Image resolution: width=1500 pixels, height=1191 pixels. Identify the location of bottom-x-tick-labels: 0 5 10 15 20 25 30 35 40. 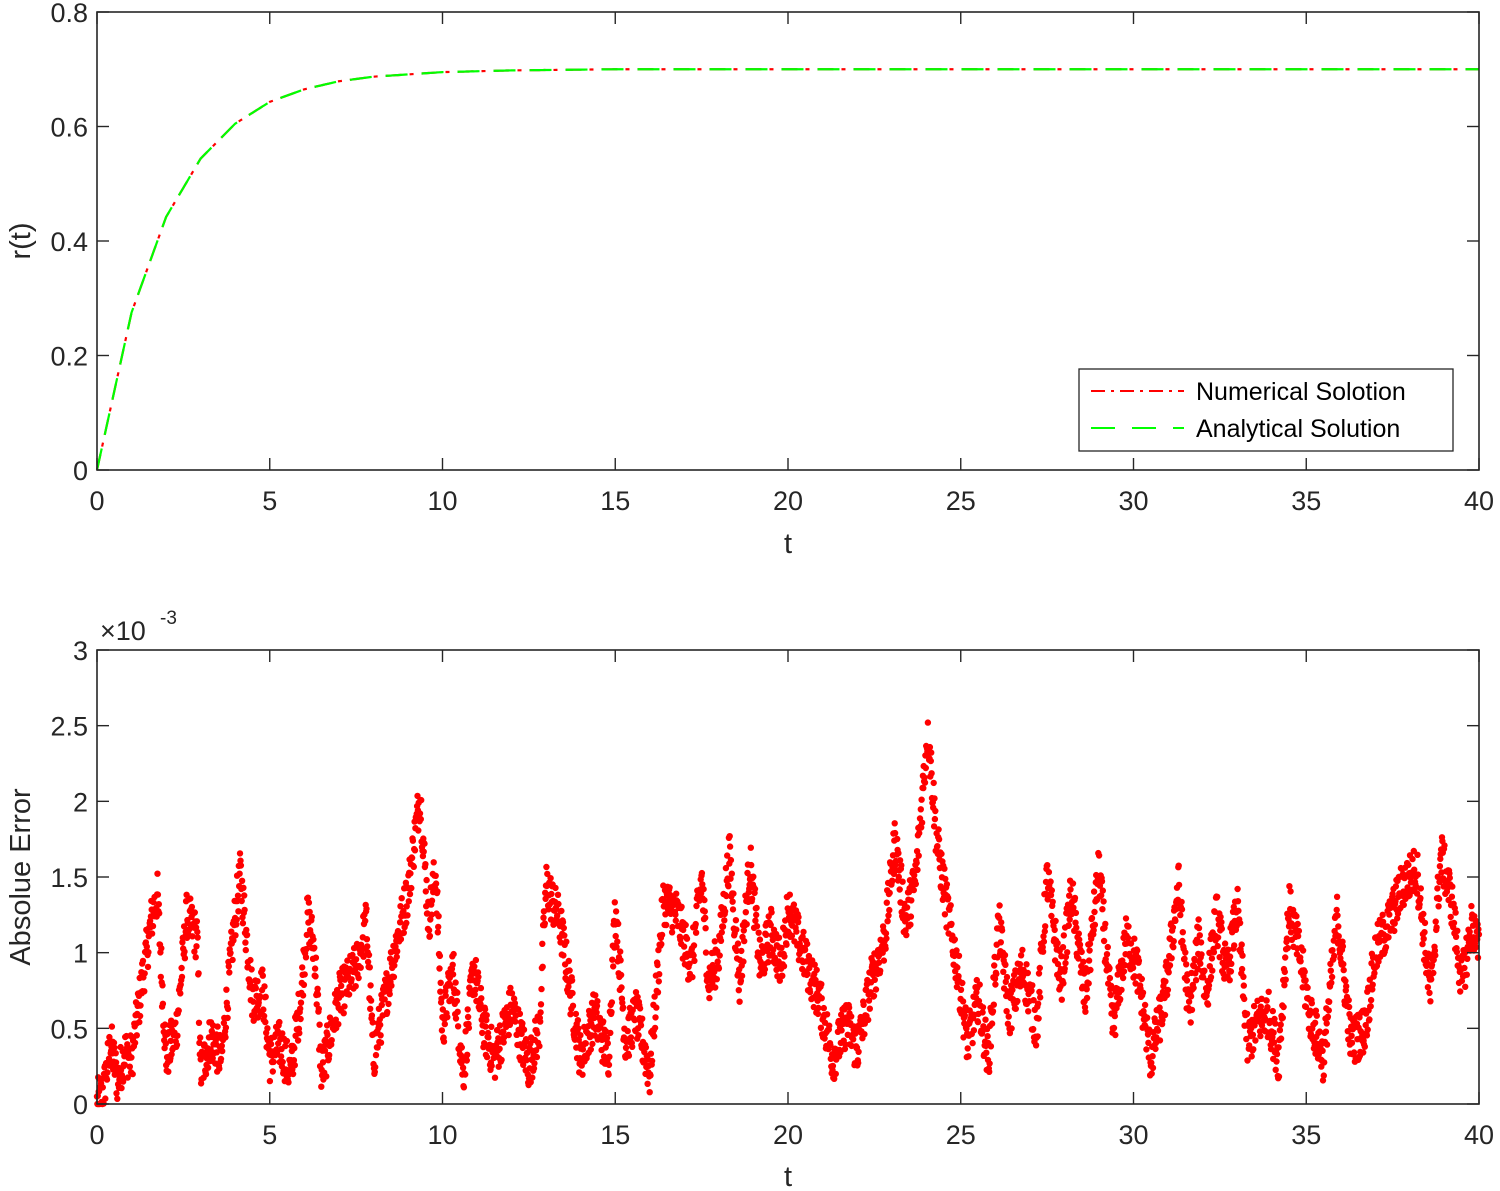
(791, 1135).